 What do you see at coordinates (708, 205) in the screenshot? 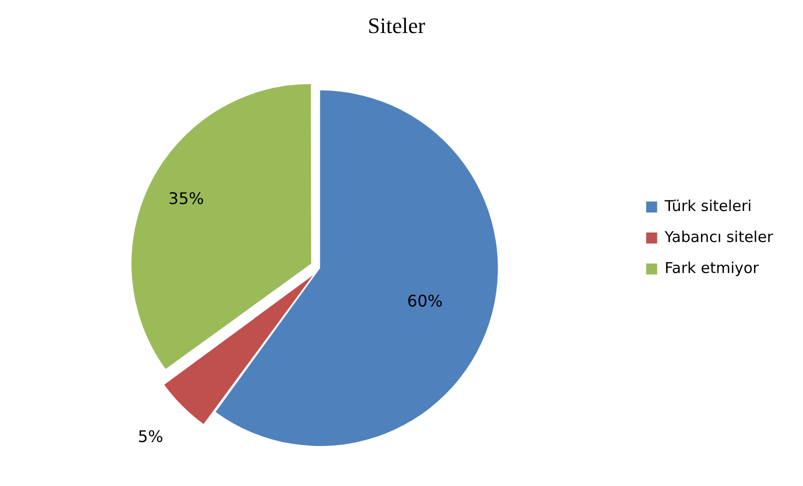
I see `legend-label: Türk siteleri` at bounding box center [708, 205].